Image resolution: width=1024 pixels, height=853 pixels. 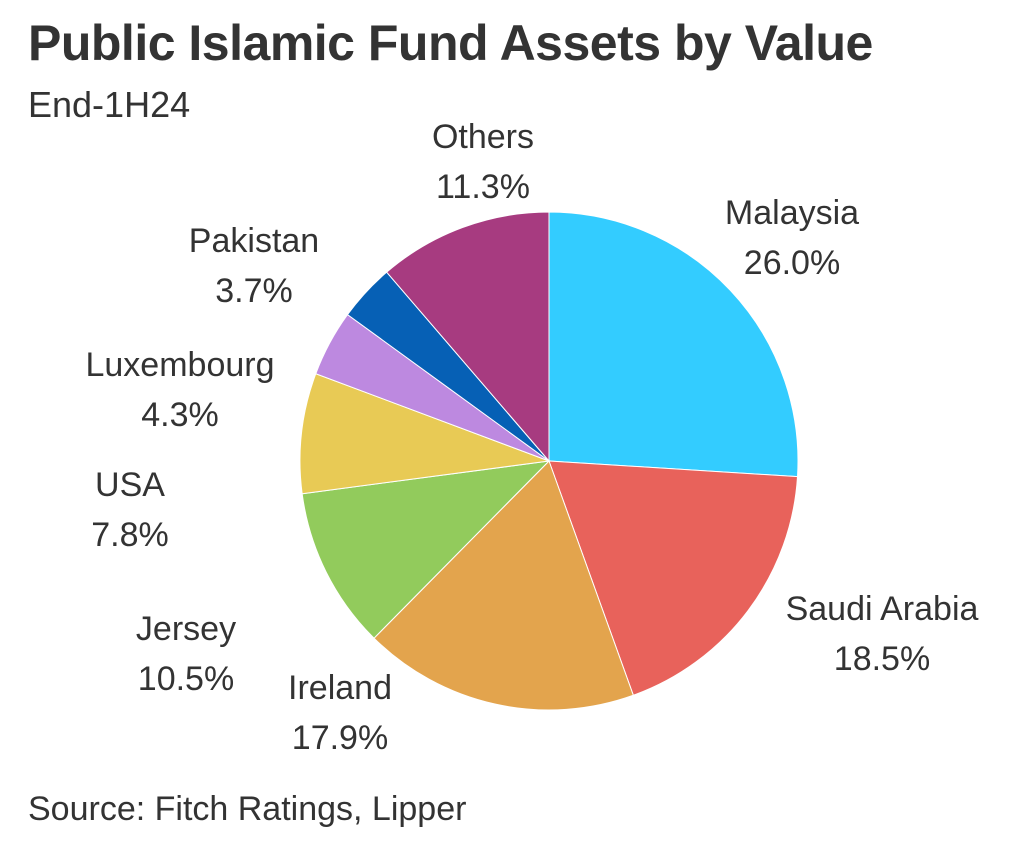 What do you see at coordinates (424, 434) in the screenshot?
I see `pie-slice-usa` at bounding box center [424, 434].